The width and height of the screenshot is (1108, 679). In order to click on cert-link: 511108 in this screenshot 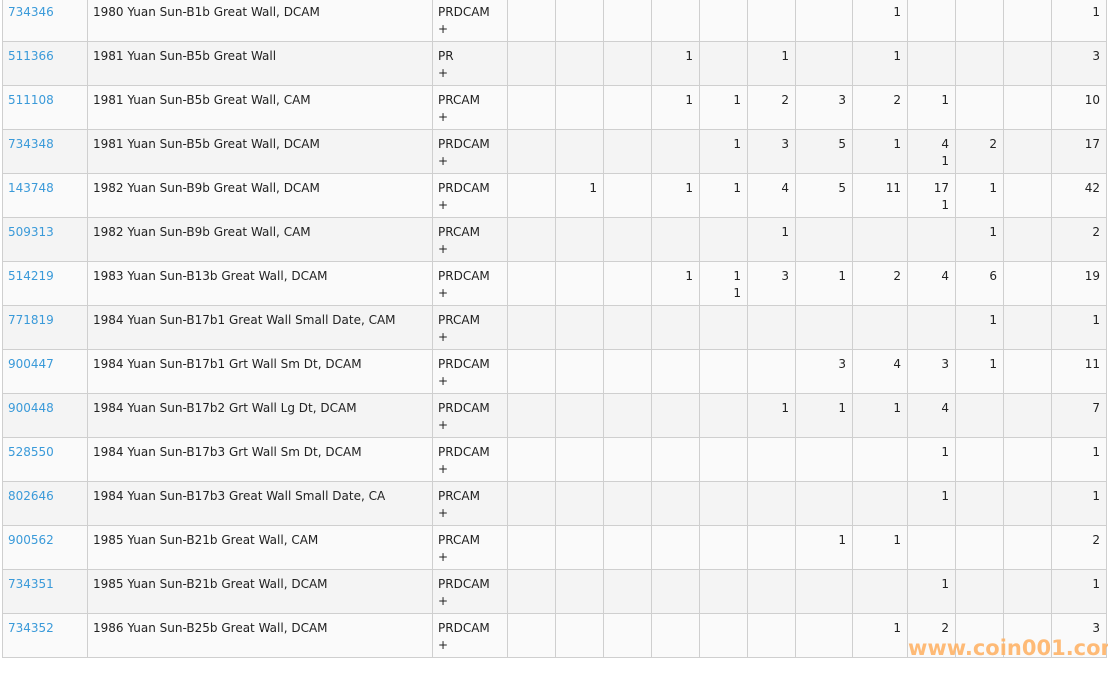, I will do `click(31, 100)`.